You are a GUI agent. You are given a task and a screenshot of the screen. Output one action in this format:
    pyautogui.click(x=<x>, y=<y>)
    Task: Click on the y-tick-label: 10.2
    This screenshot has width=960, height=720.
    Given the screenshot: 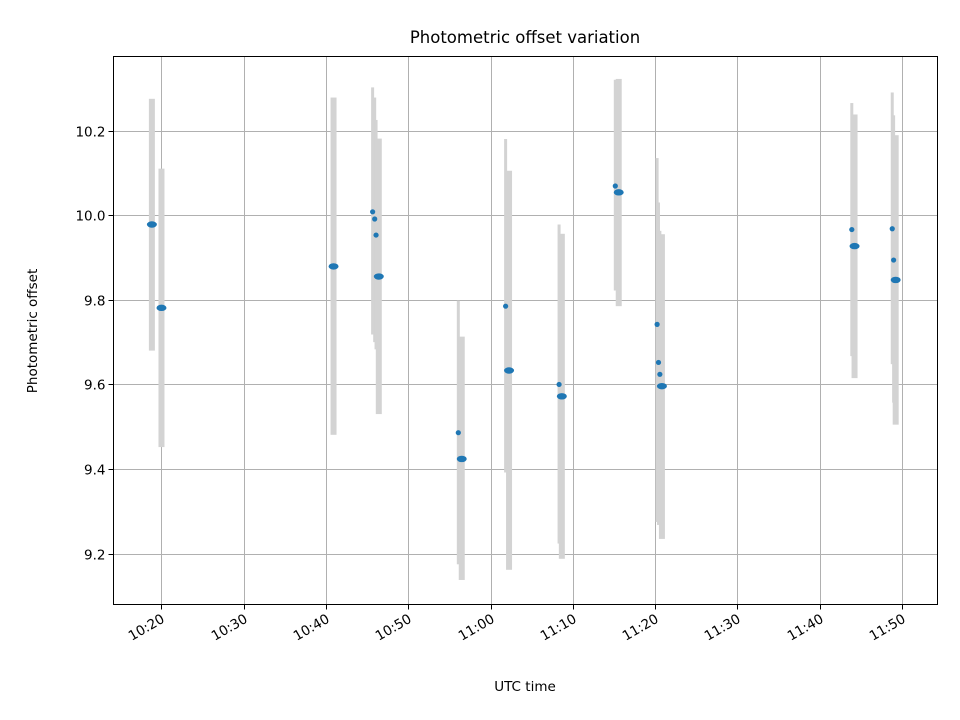 What is the action you would take?
    pyautogui.click(x=90, y=133)
    